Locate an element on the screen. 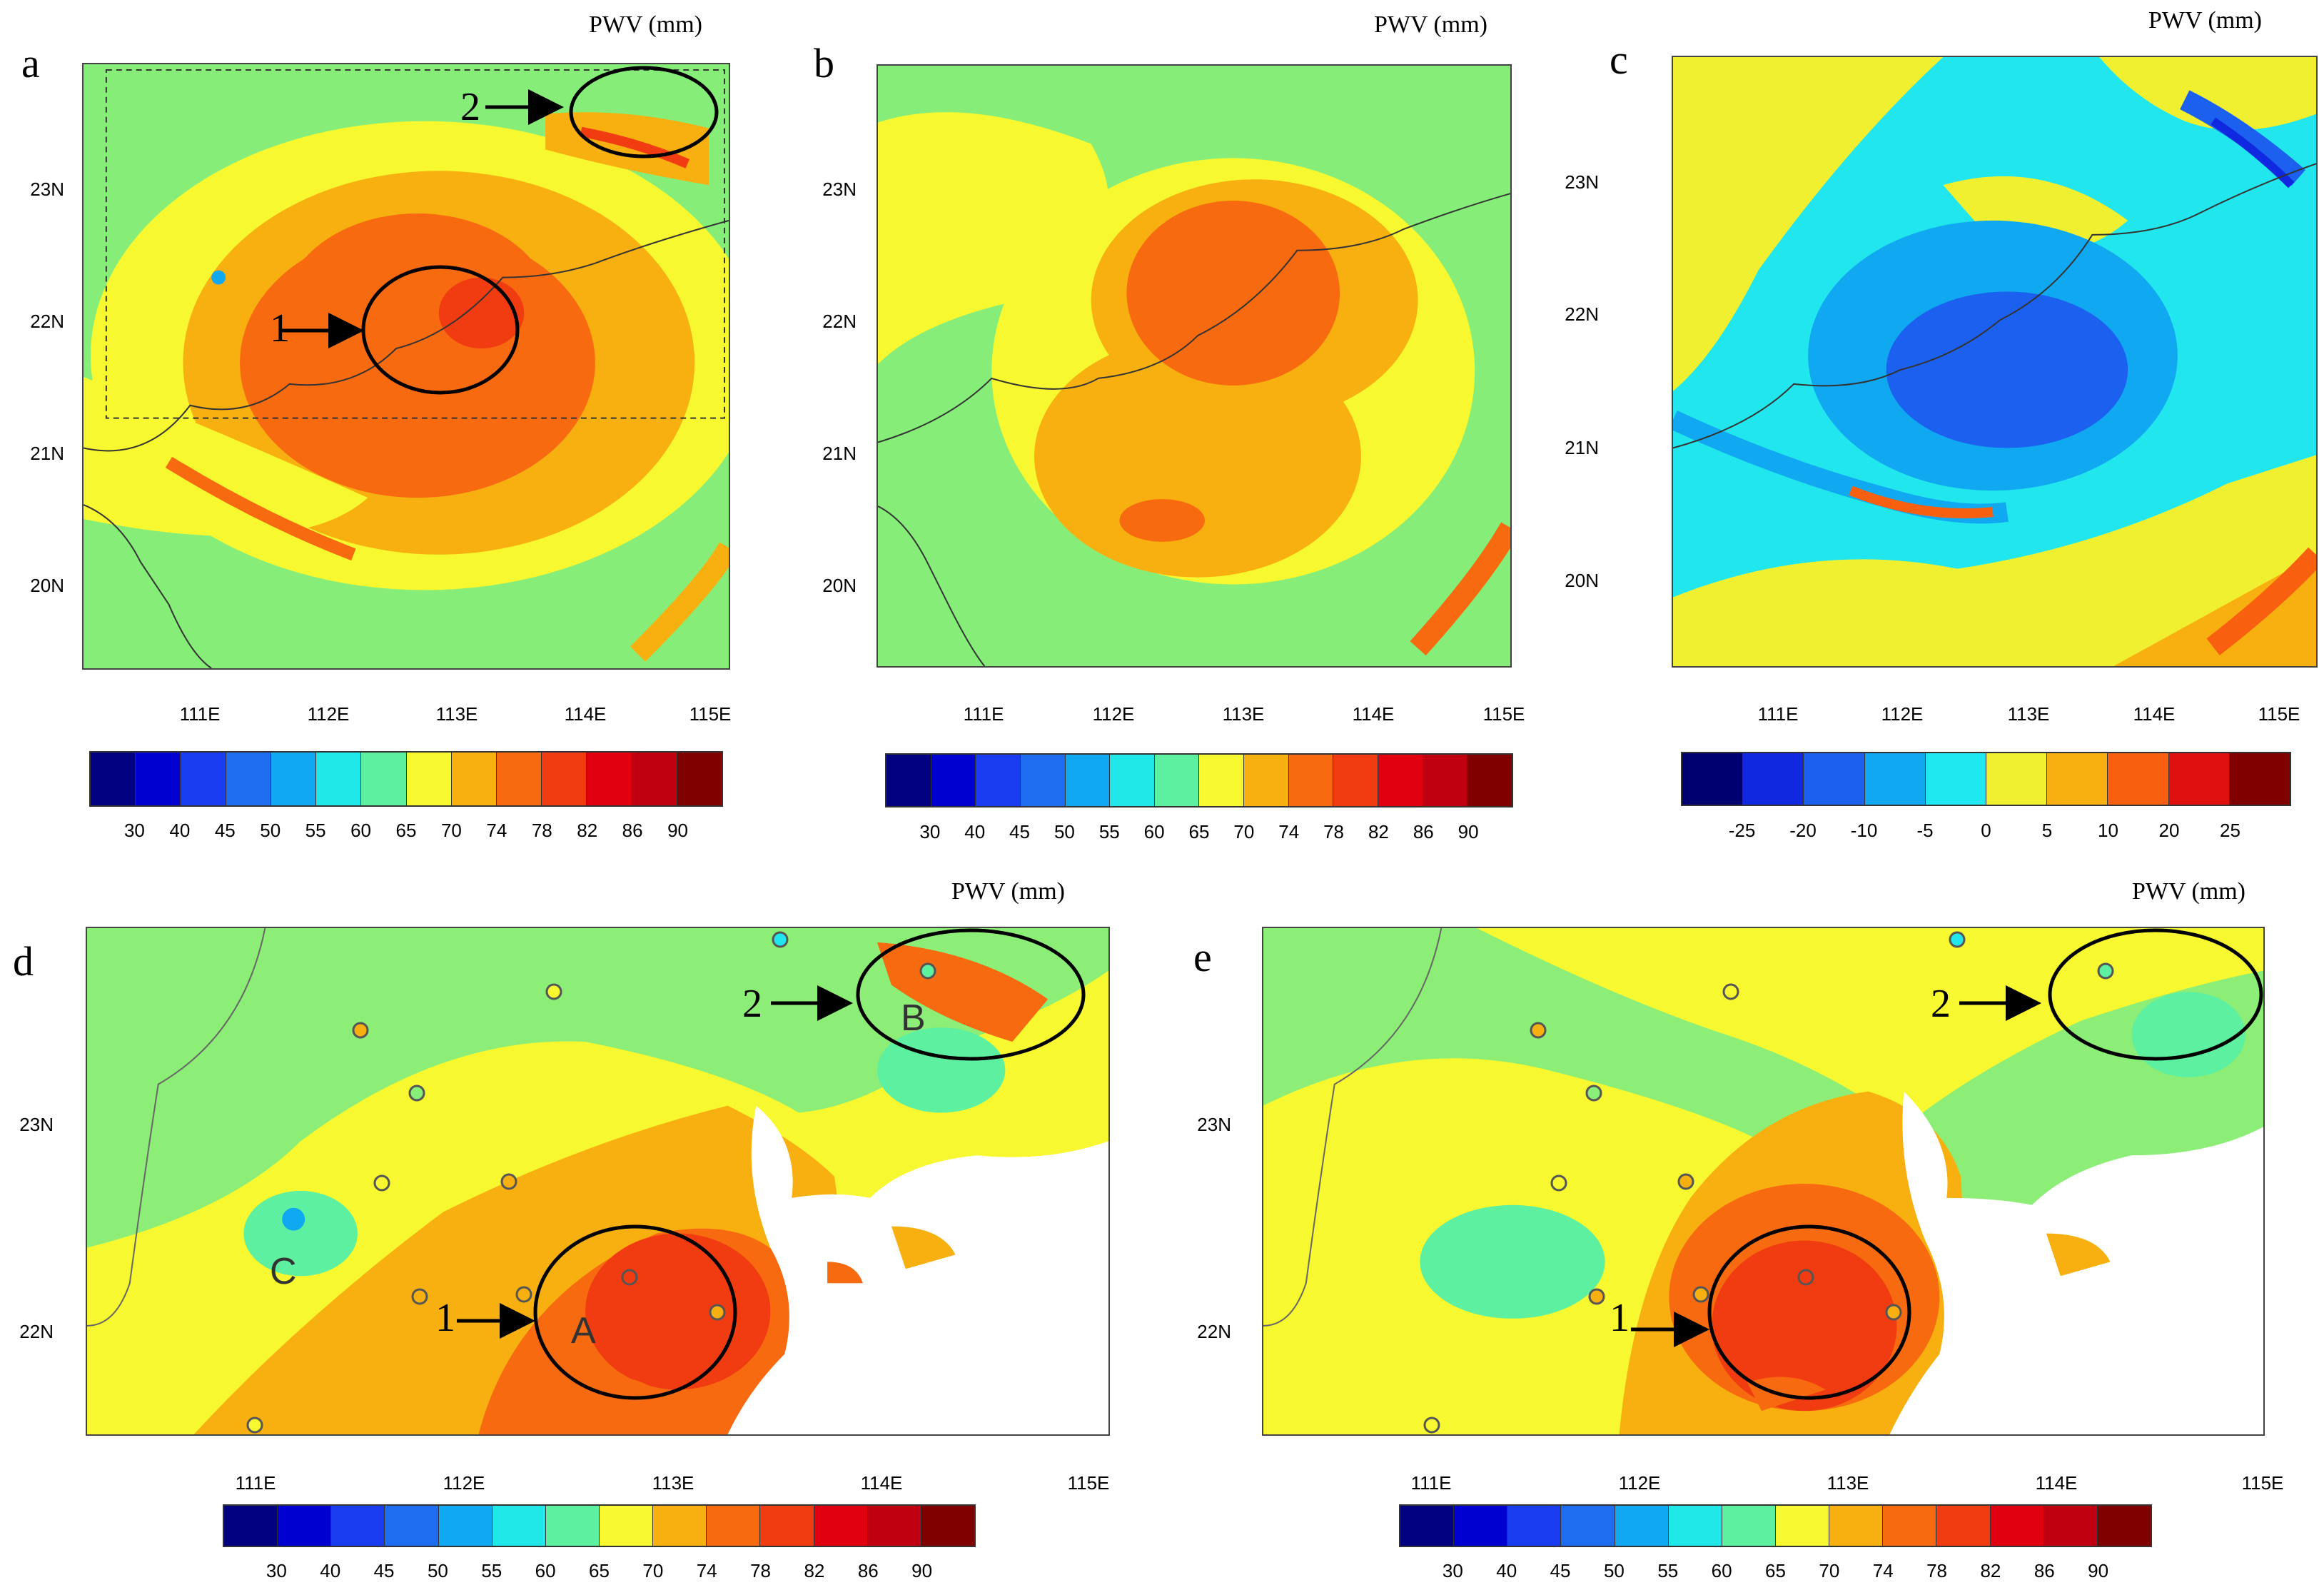 Image resolution: width=2324 pixels, height=1590 pixels. lat-label-e-1: 22N is located at coordinates (1214, 1331).